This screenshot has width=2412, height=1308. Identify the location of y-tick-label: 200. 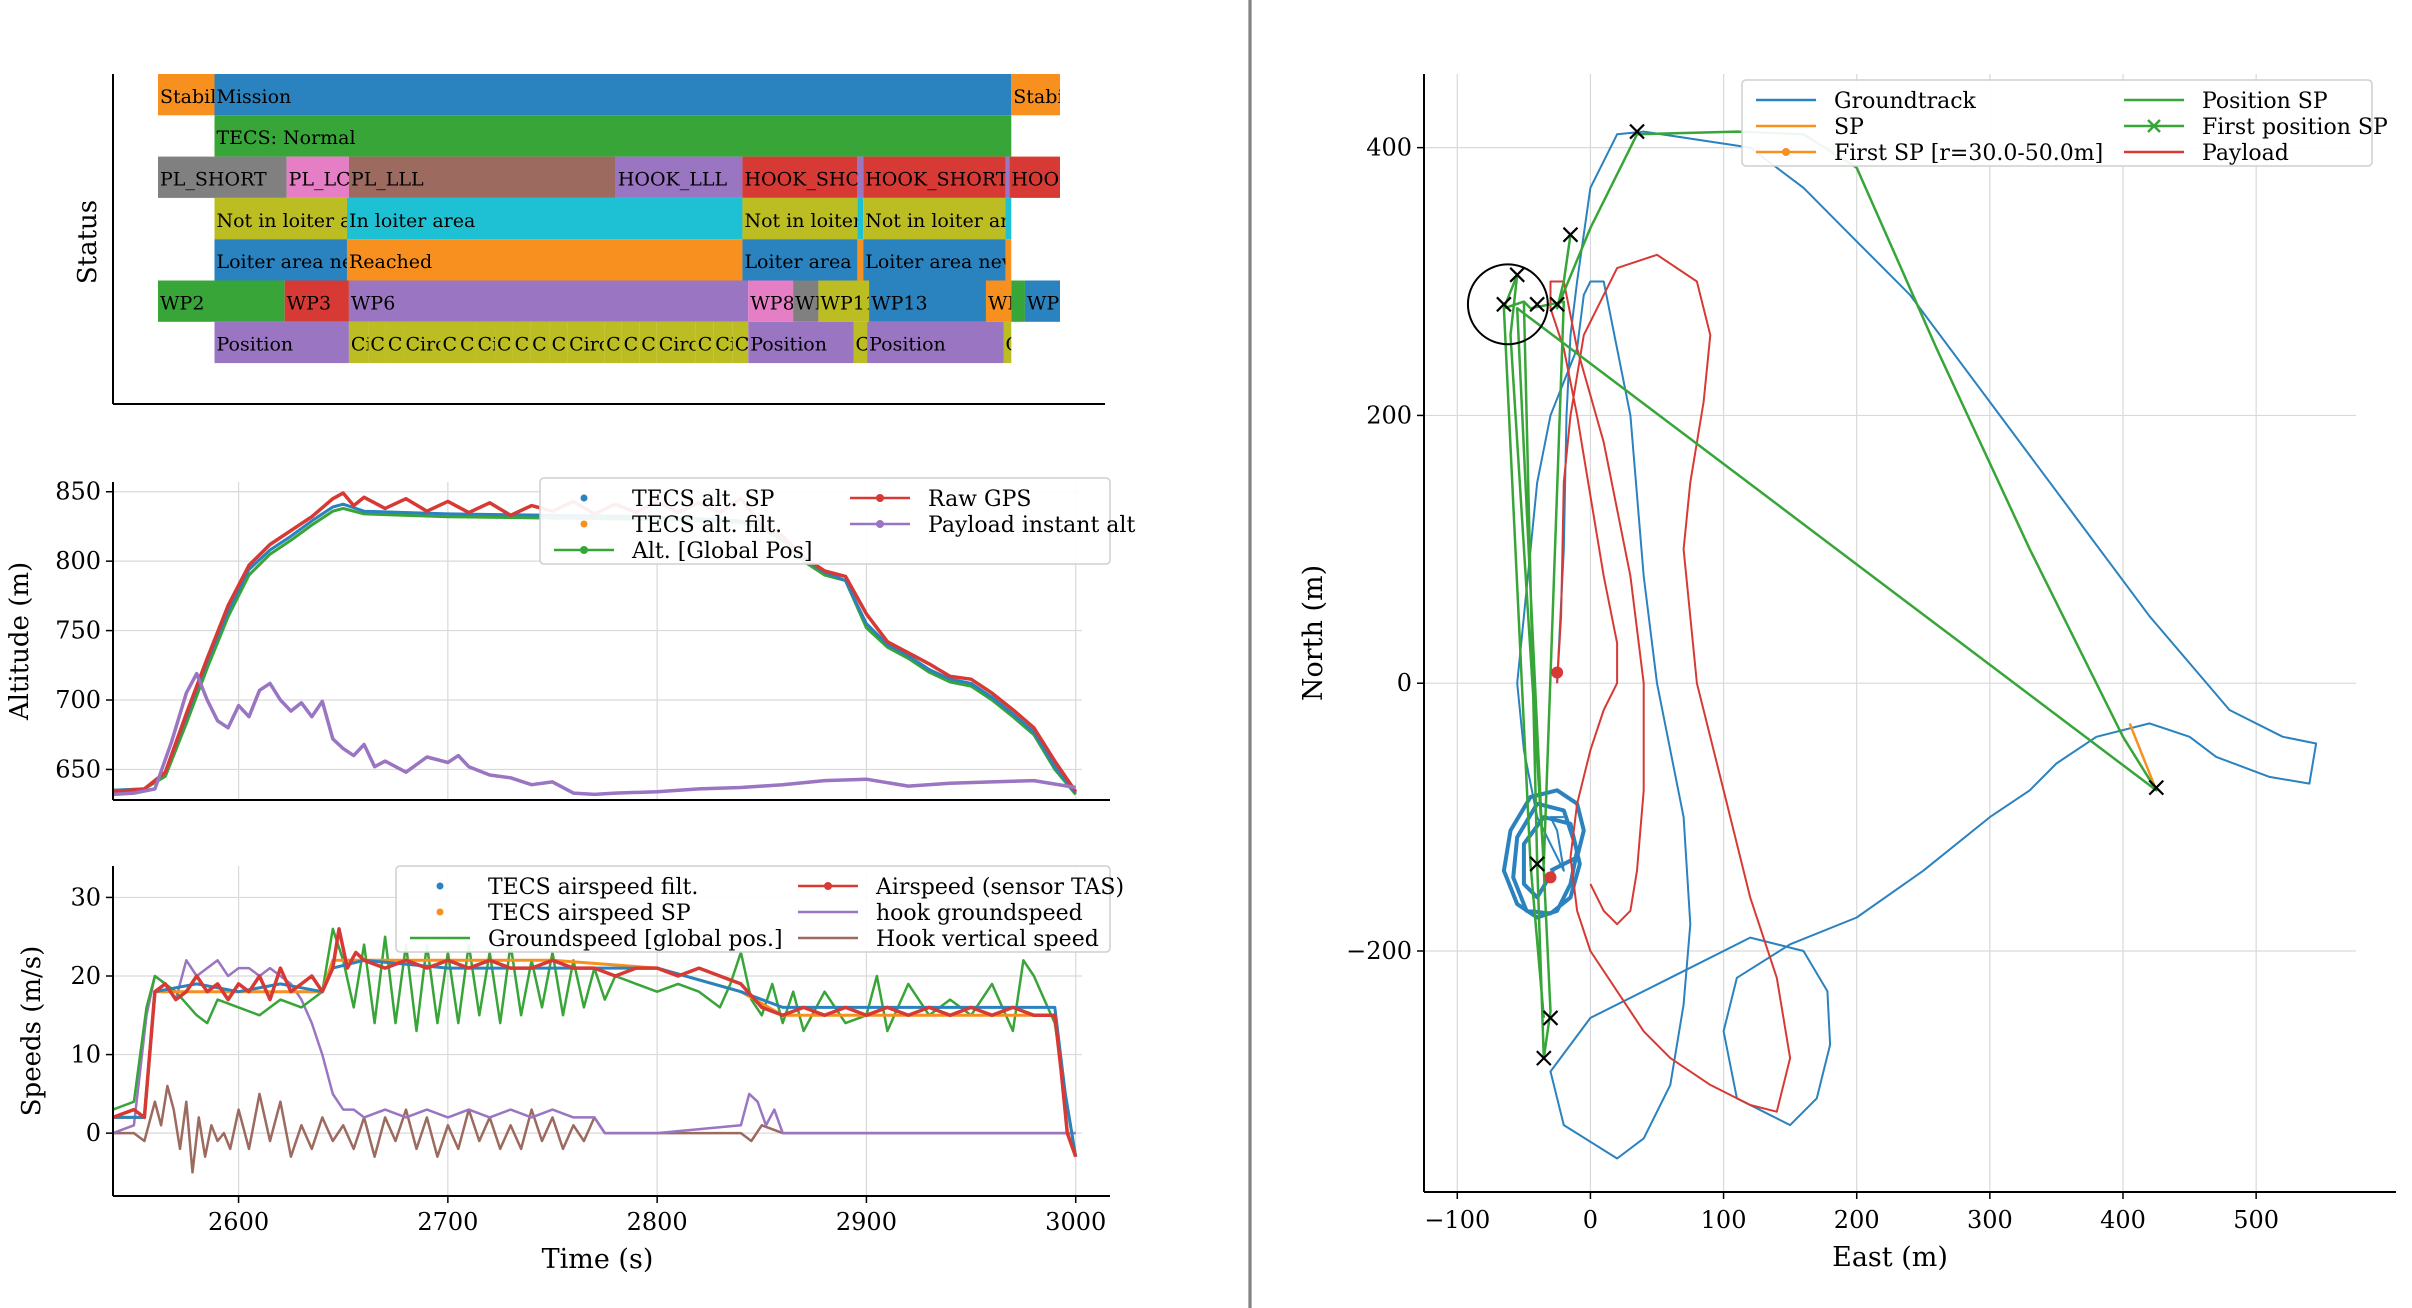
(1389, 415).